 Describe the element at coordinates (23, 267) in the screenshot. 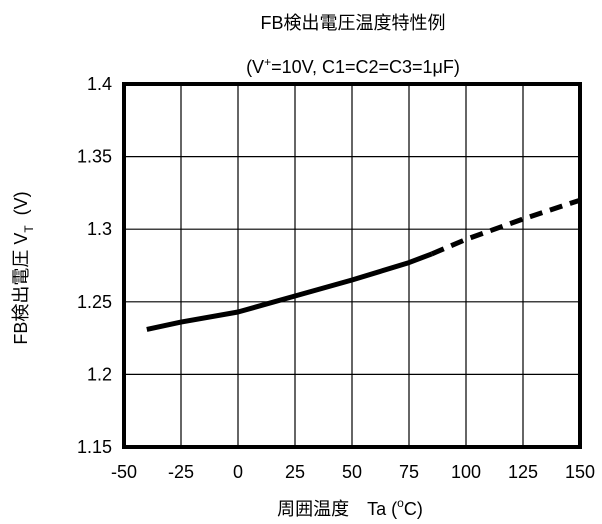

I see `y-axis-label: FB検出電圧 VT(V)` at that location.